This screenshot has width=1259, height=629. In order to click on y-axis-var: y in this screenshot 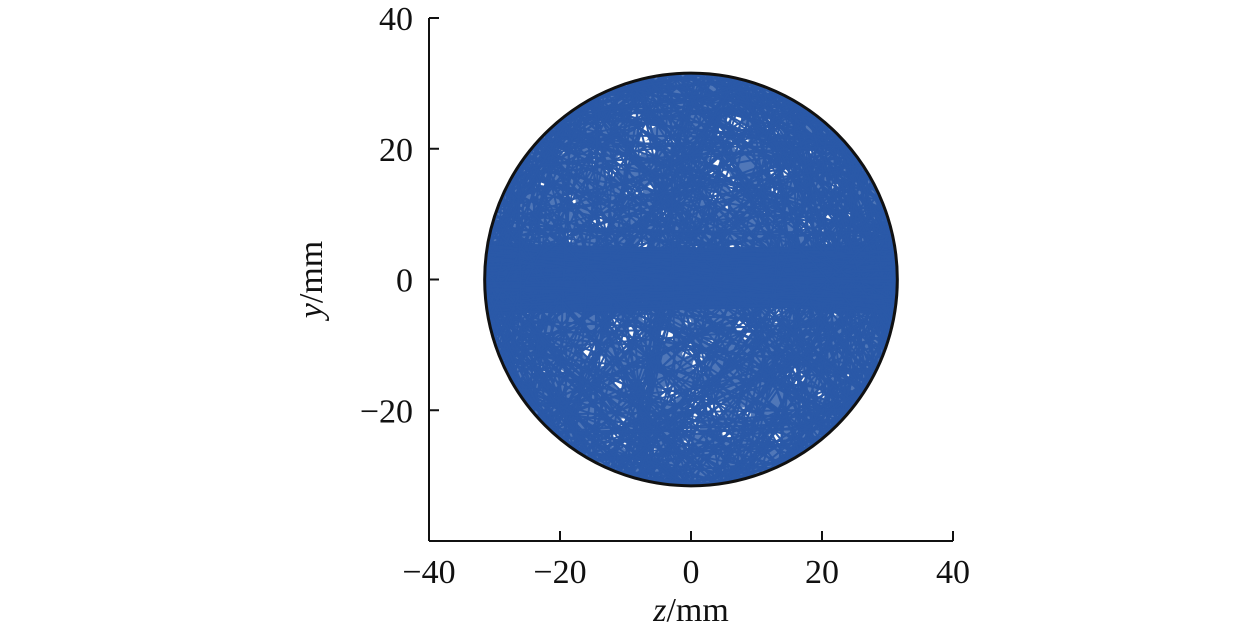, I will do `click(311, 311)`.